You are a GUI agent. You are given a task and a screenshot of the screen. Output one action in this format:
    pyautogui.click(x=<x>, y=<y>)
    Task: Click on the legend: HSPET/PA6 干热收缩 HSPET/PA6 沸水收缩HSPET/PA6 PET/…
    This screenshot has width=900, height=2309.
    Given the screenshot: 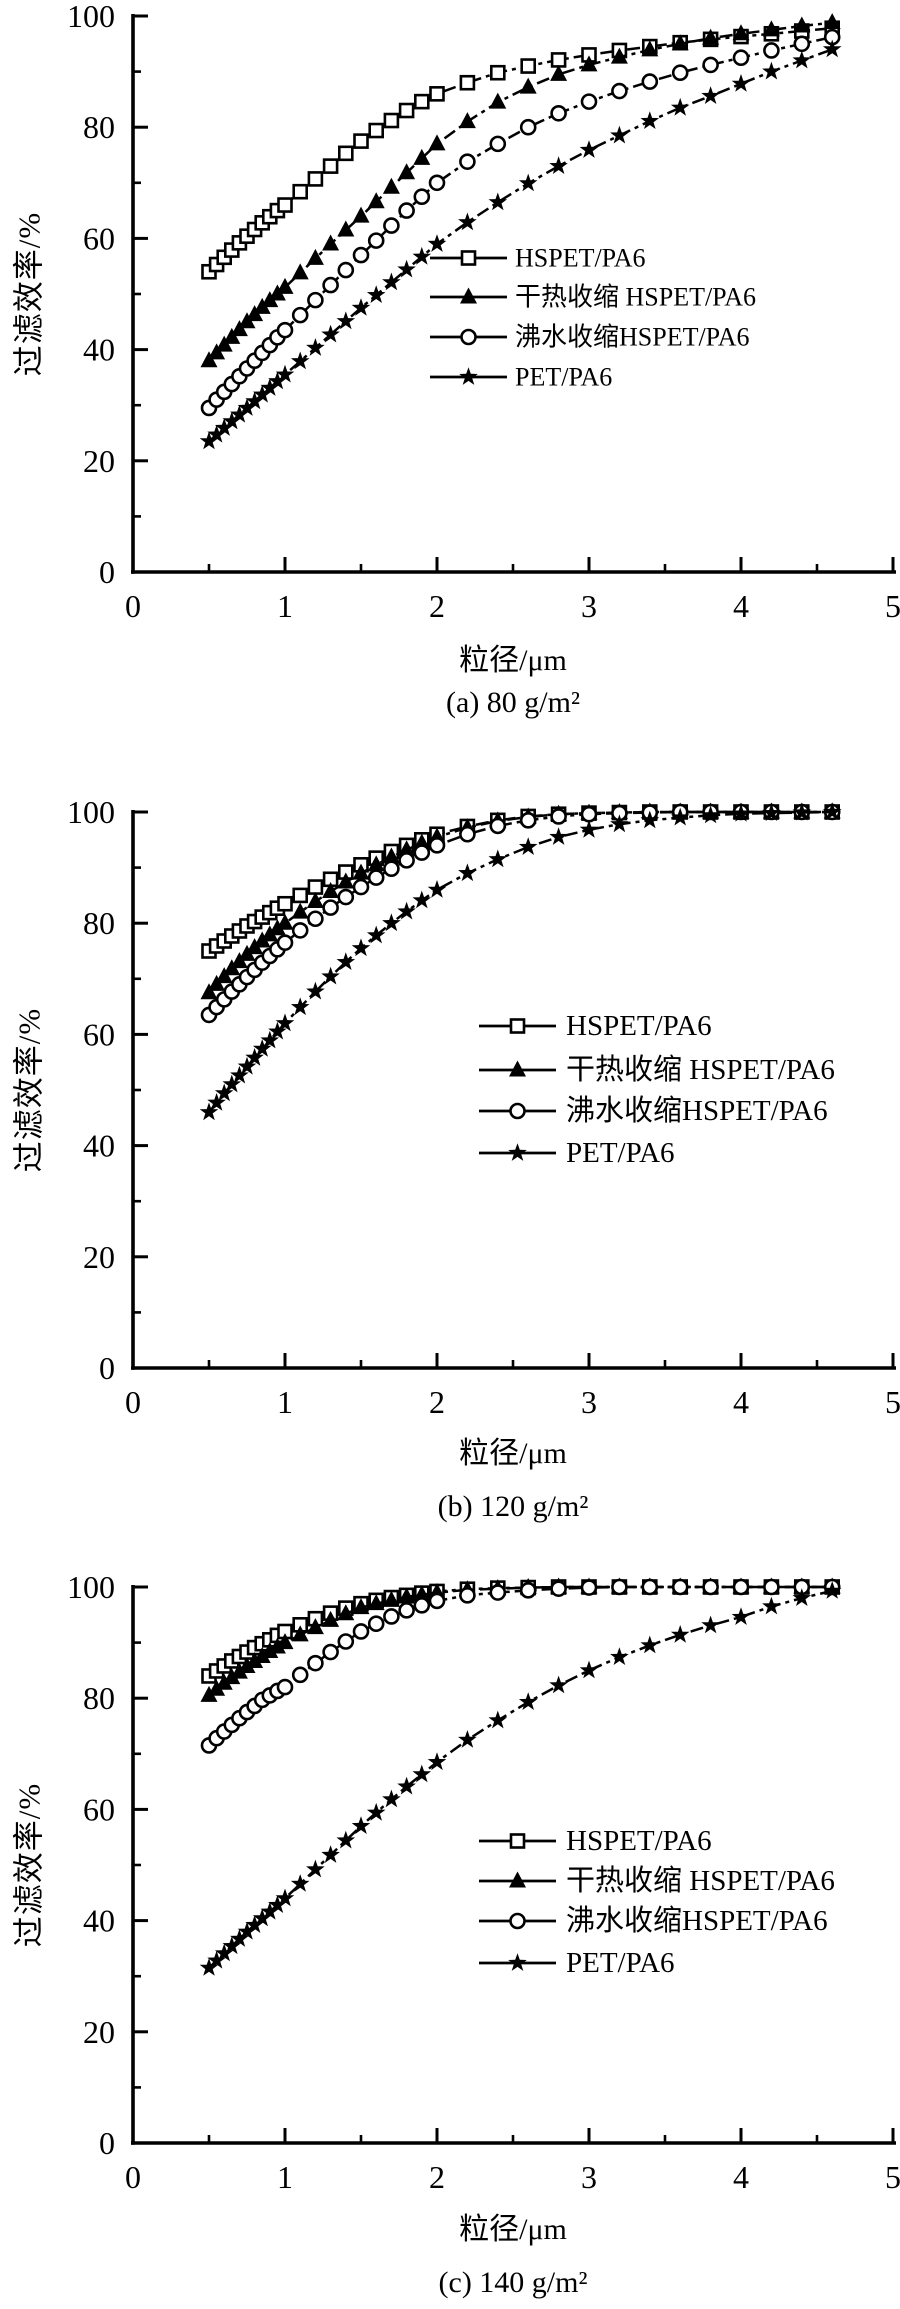 What is the action you would take?
    pyautogui.click(x=657, y=1902)
    